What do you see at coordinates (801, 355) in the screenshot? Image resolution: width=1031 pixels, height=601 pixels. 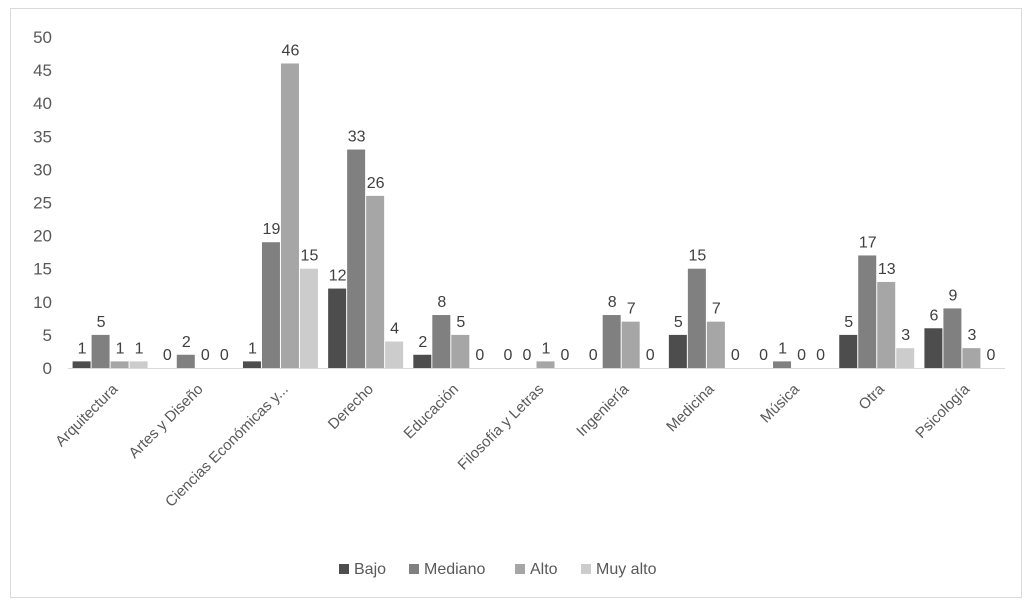 I see `data-label-8-2: 0` at bounding box center [801, 355].